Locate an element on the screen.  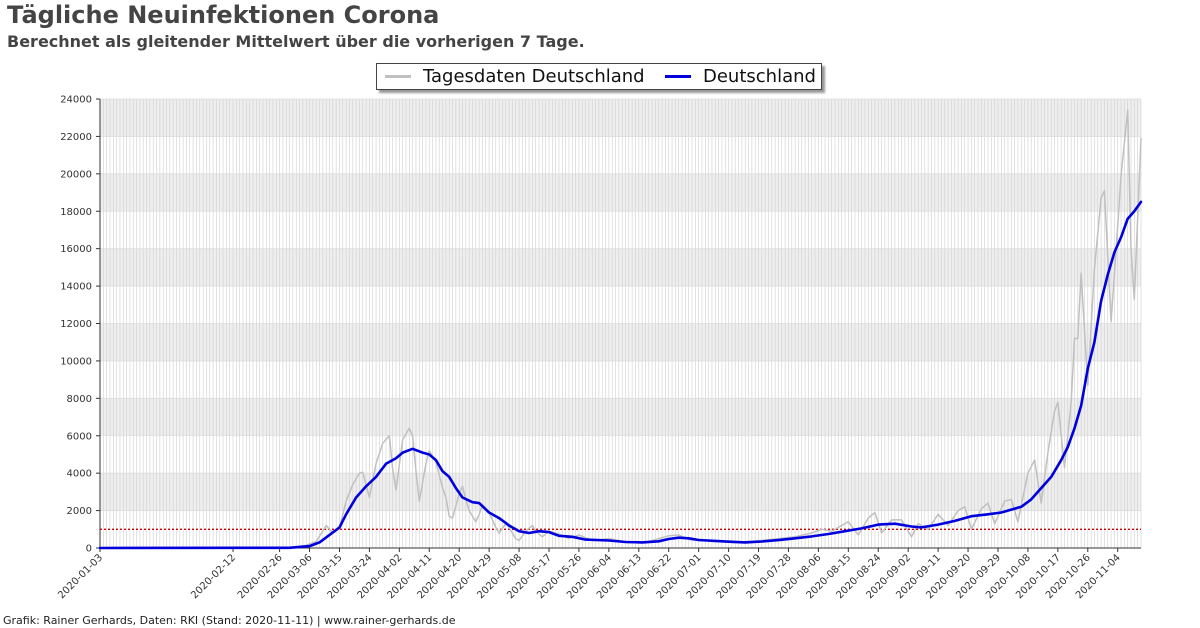
chart-title: Tägliche Neuinfektionen Corona is located at coordinates (223, 15).